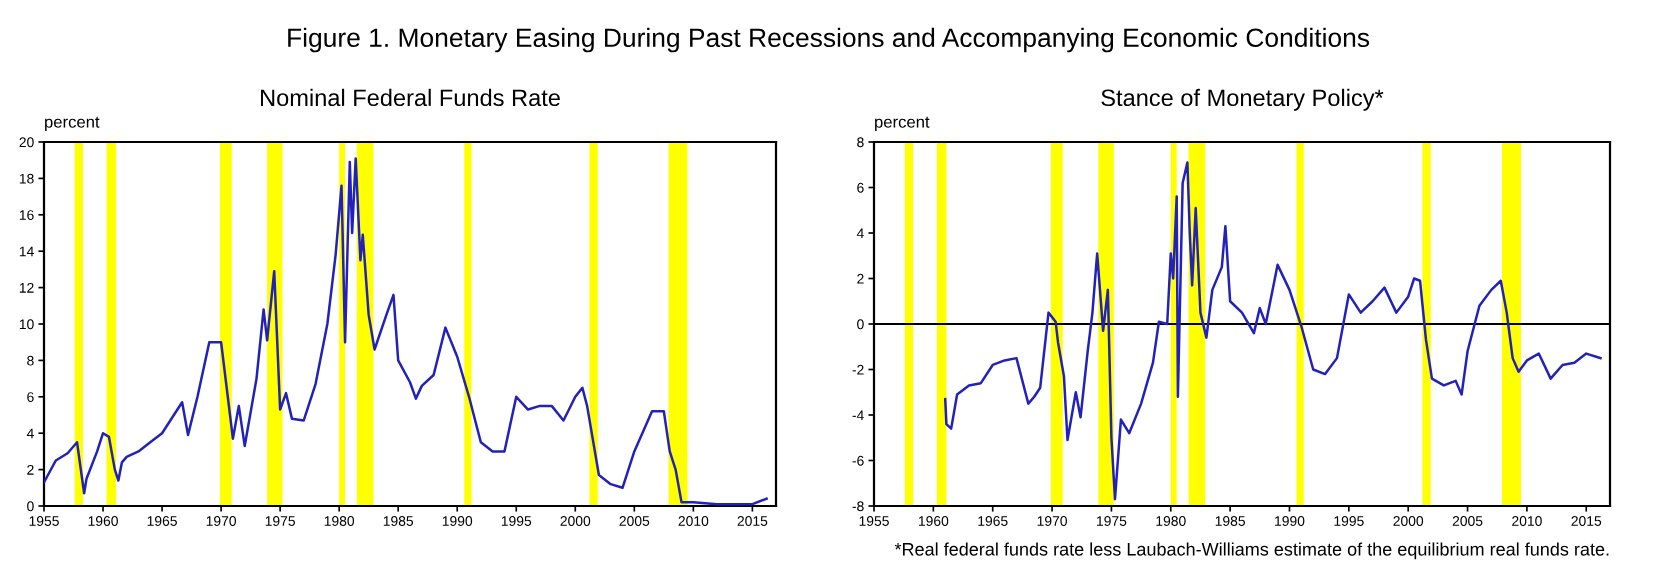 The image size is (1656, 576). Describe the element at coordinates (829, 40) in the screenshot. I see `caption: Figure 1. Monetary Easing During Past Recessions and Accompanying Economic Conditions` at that location.